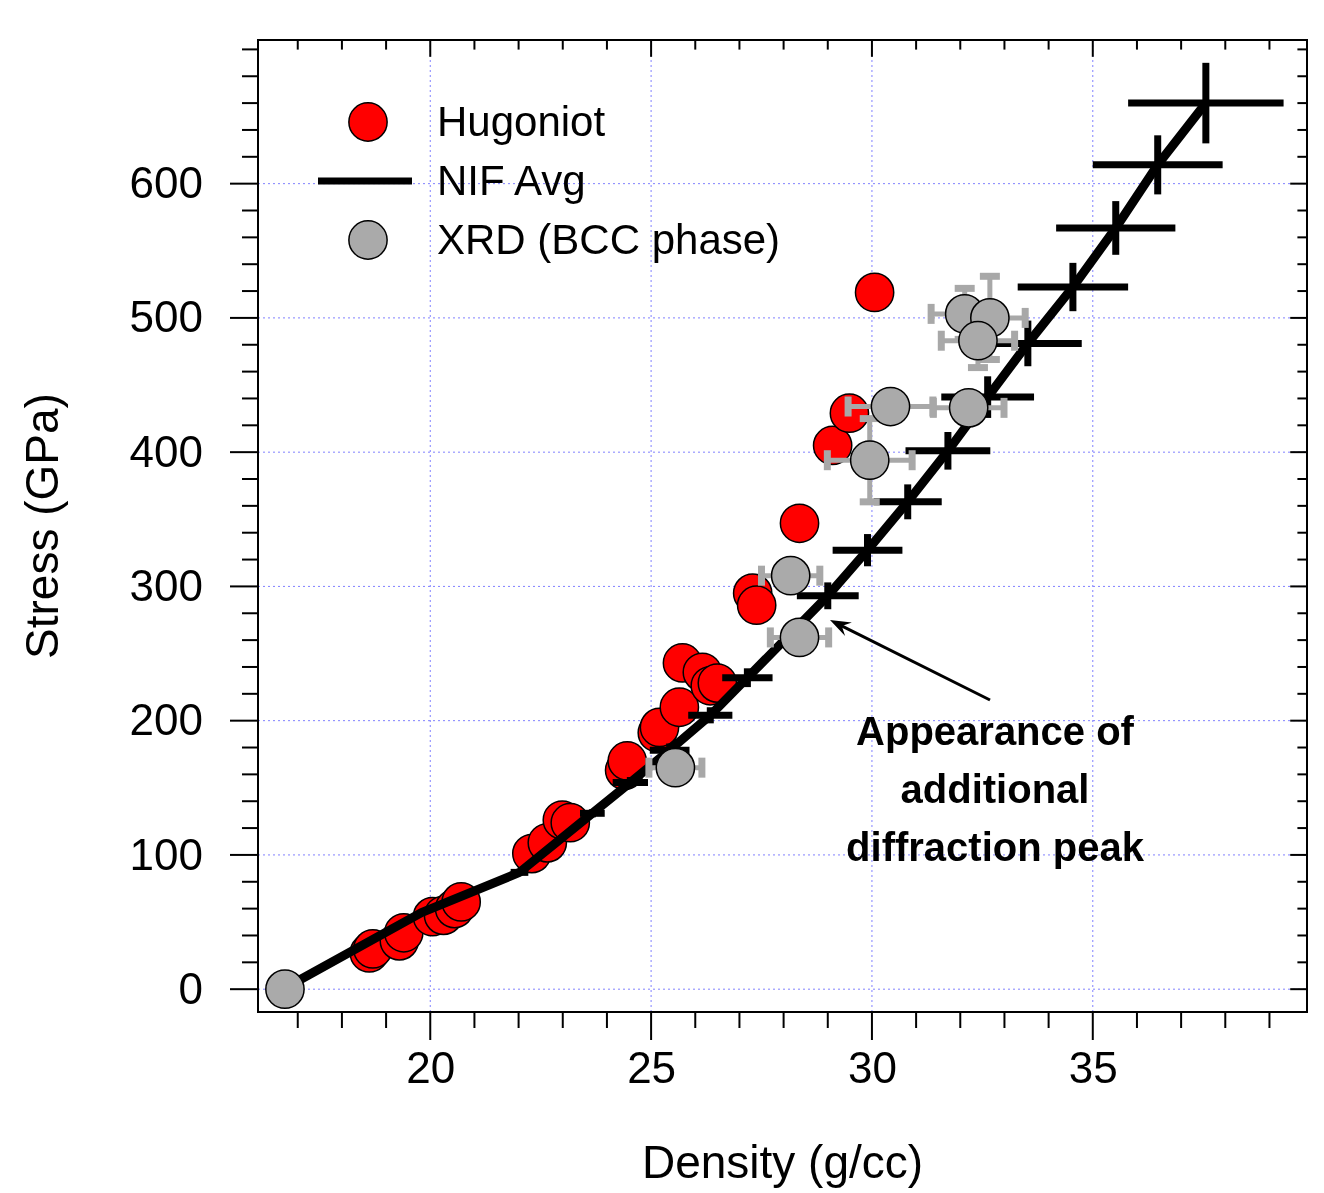 The width and height of the screenshot is (1324, 1193). What do you see at coordinates (872, 1068) in the screenshot?
I see `x-tick-label: 30` at bounding box center [872, 1068].